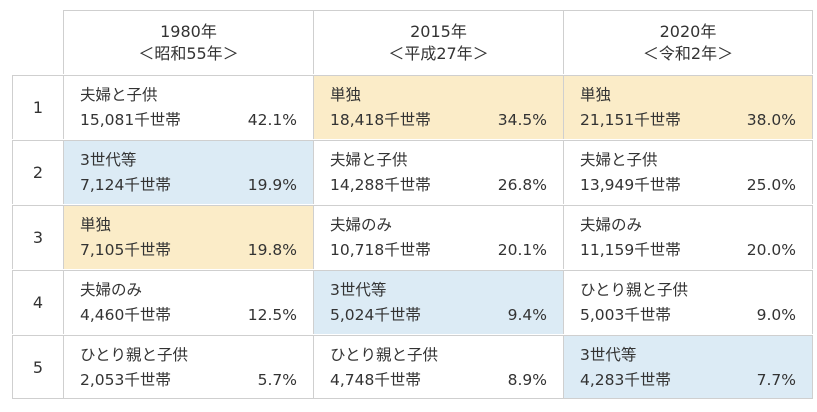  I want to click on table-cell: 3世代等 5,024千世帯 9.4%, so click(438, 302).